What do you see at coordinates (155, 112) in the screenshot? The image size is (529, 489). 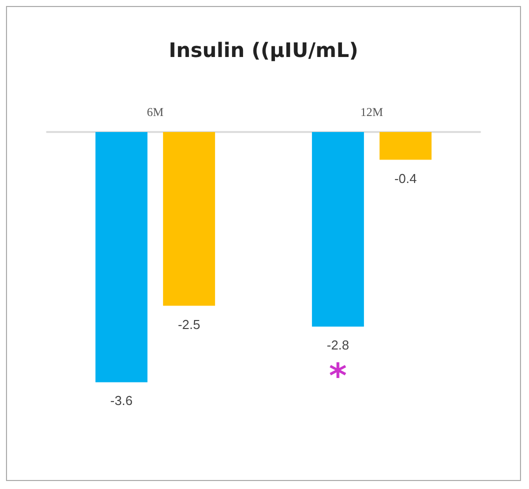 I see `x-tick-label: 6M` at bounding box center [155, 112].